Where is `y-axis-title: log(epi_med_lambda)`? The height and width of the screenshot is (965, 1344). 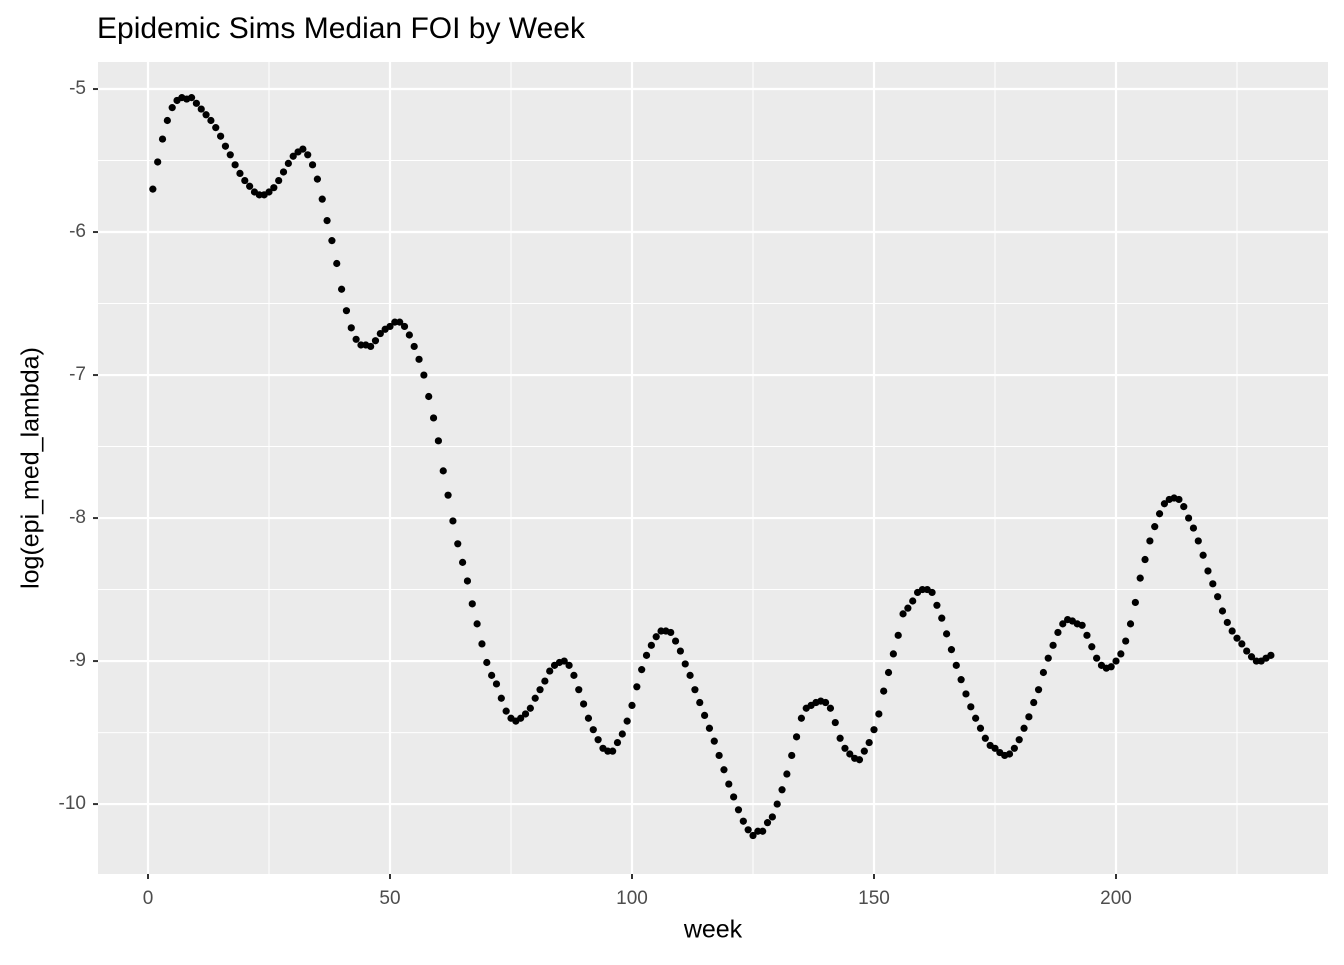 y-axis-title: log(epi_med_lambda) is located at coordinates (31, 468).